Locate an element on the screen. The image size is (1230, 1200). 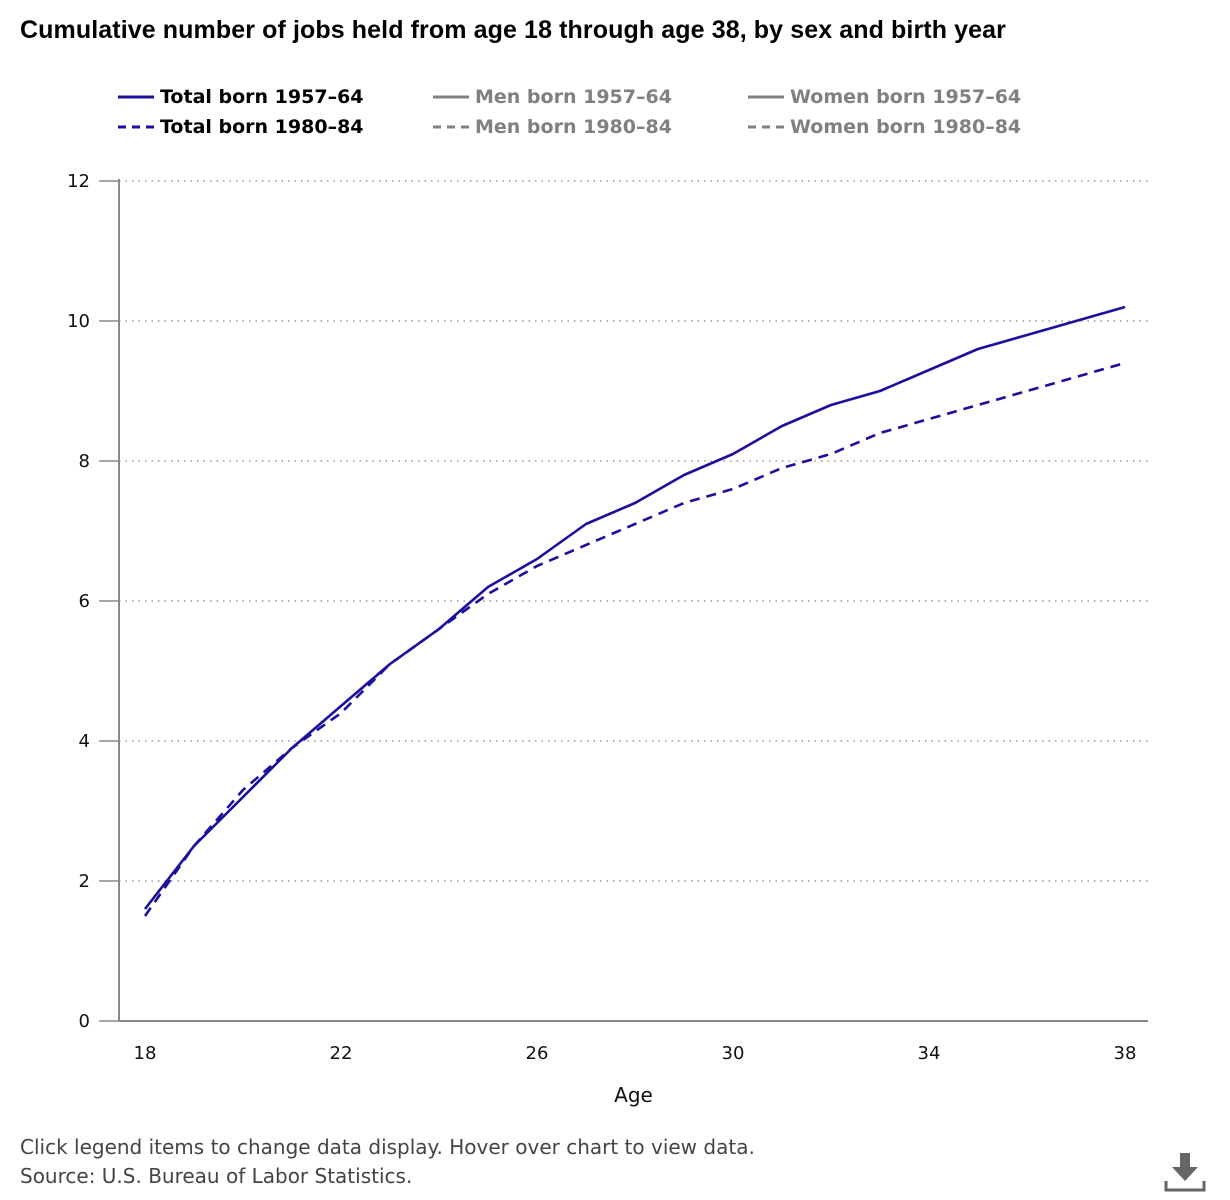
x-tick-label: 26 is located at coordinates (537, 1053).